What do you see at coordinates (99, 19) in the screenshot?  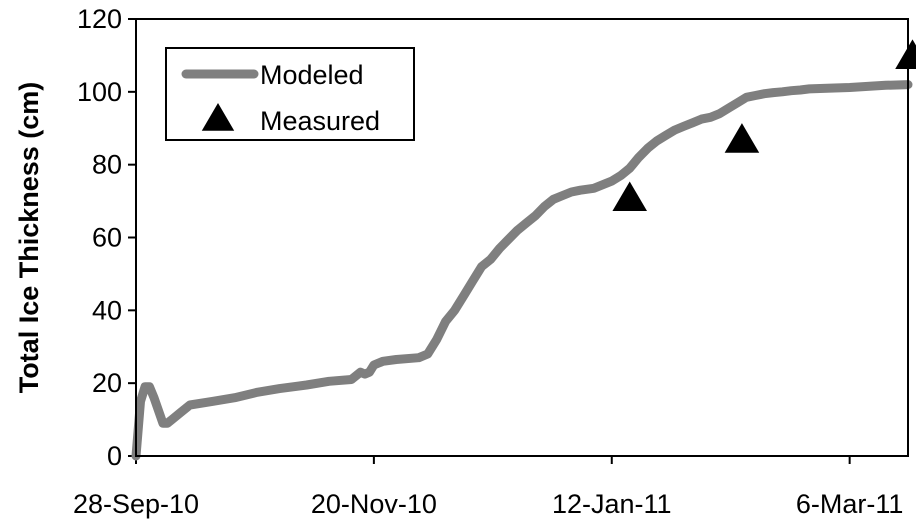 I see `y-tick-label: 120` at bounding box center [99, 19].